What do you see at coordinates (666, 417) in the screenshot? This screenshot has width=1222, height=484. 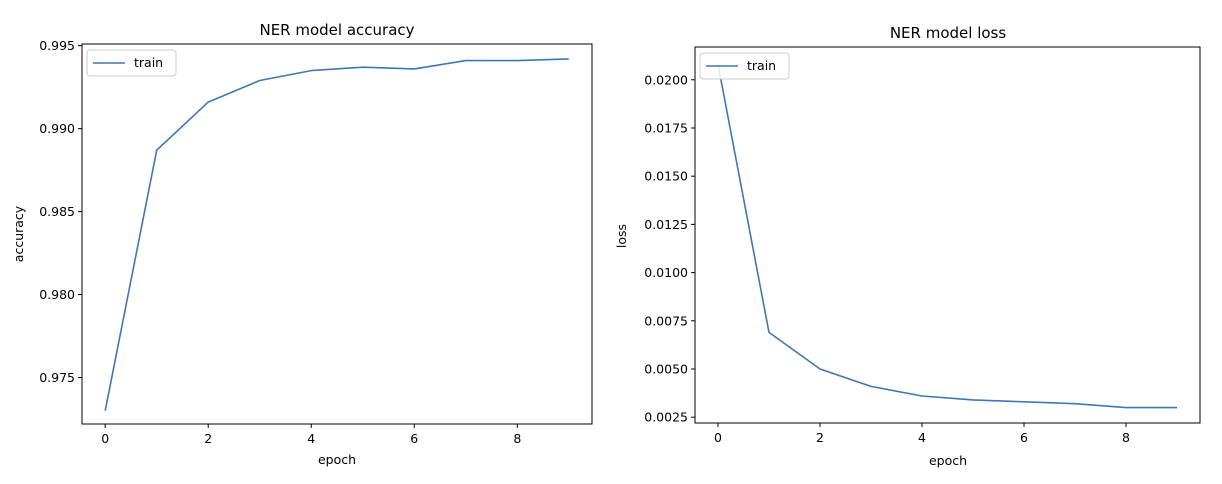 I see `loss-y-tick-label: 0.0025` at bounding box center [666, 417].